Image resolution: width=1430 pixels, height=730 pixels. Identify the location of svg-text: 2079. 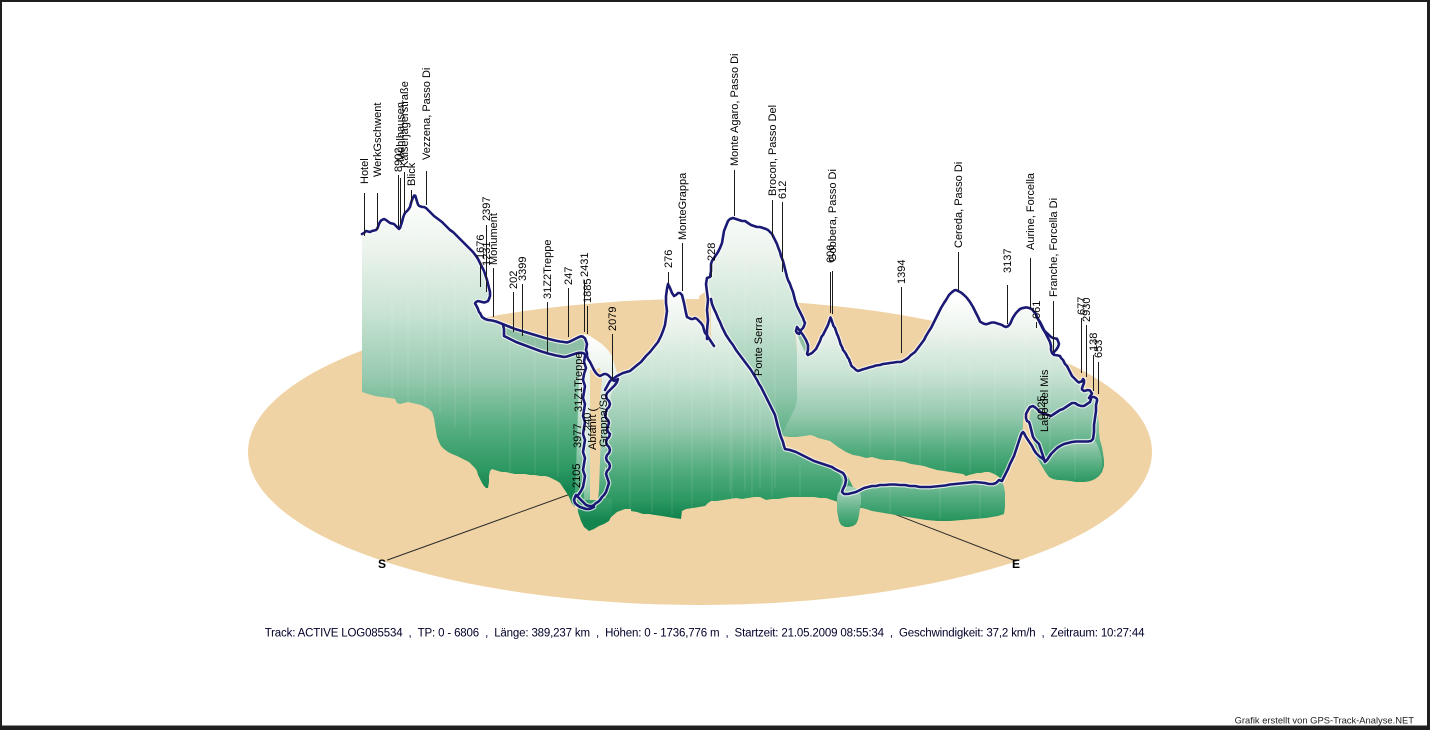
(613, 319).